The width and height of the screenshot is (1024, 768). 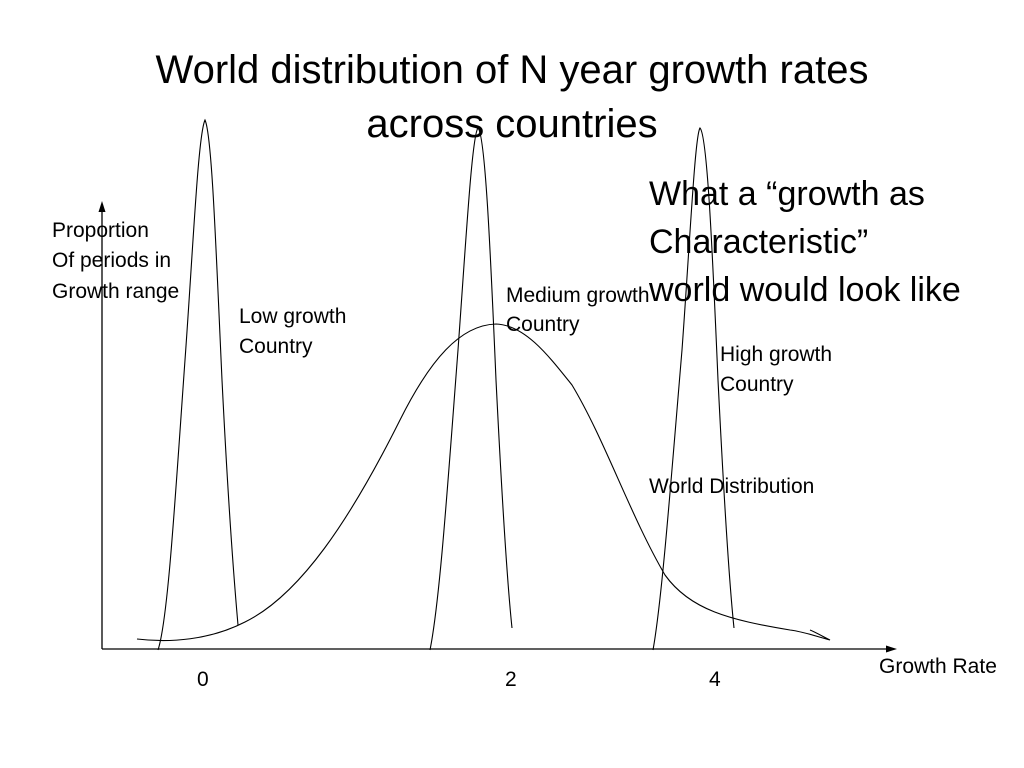 I want to click on x-tick-2: 2, so click(x=511, y=679).